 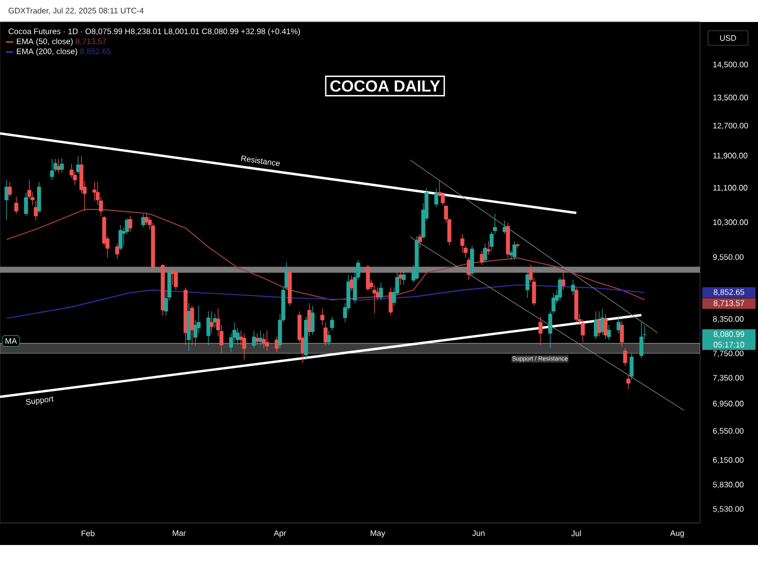 What do you see at coordinates (728, 485) in the screenshot?
I see `y-tick-label: 5,830.00` at bounding box center [728, 485].